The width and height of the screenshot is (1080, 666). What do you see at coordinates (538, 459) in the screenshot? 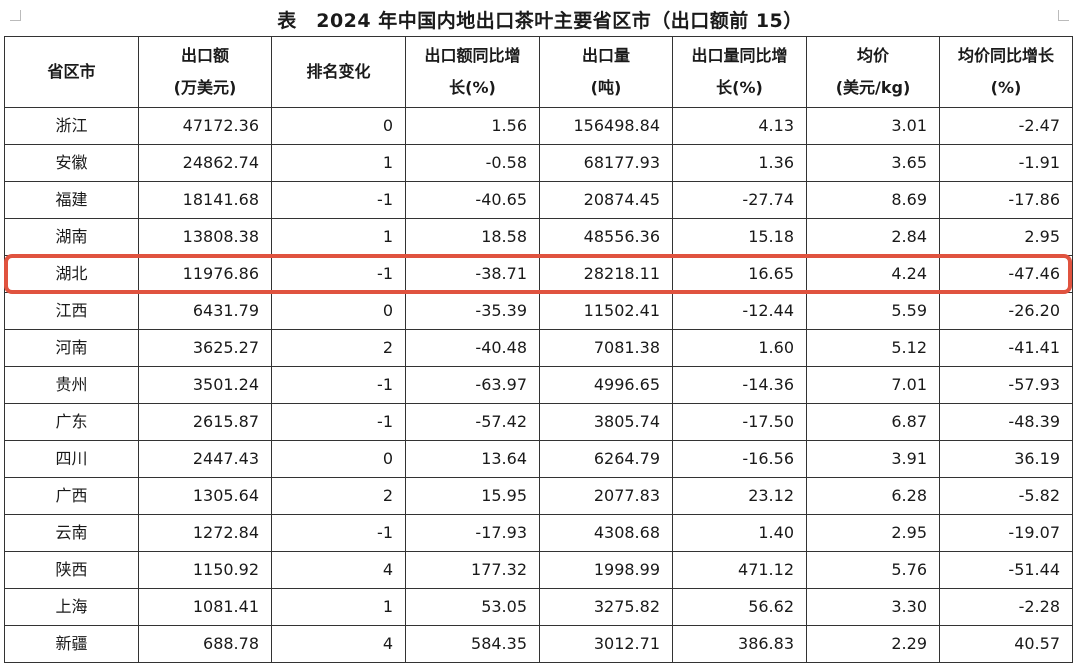
I see `table-row: 四川 2447.43 0 13.64 6264.79 -16.56 3.91 36.19` at bounding box center [538, 459].